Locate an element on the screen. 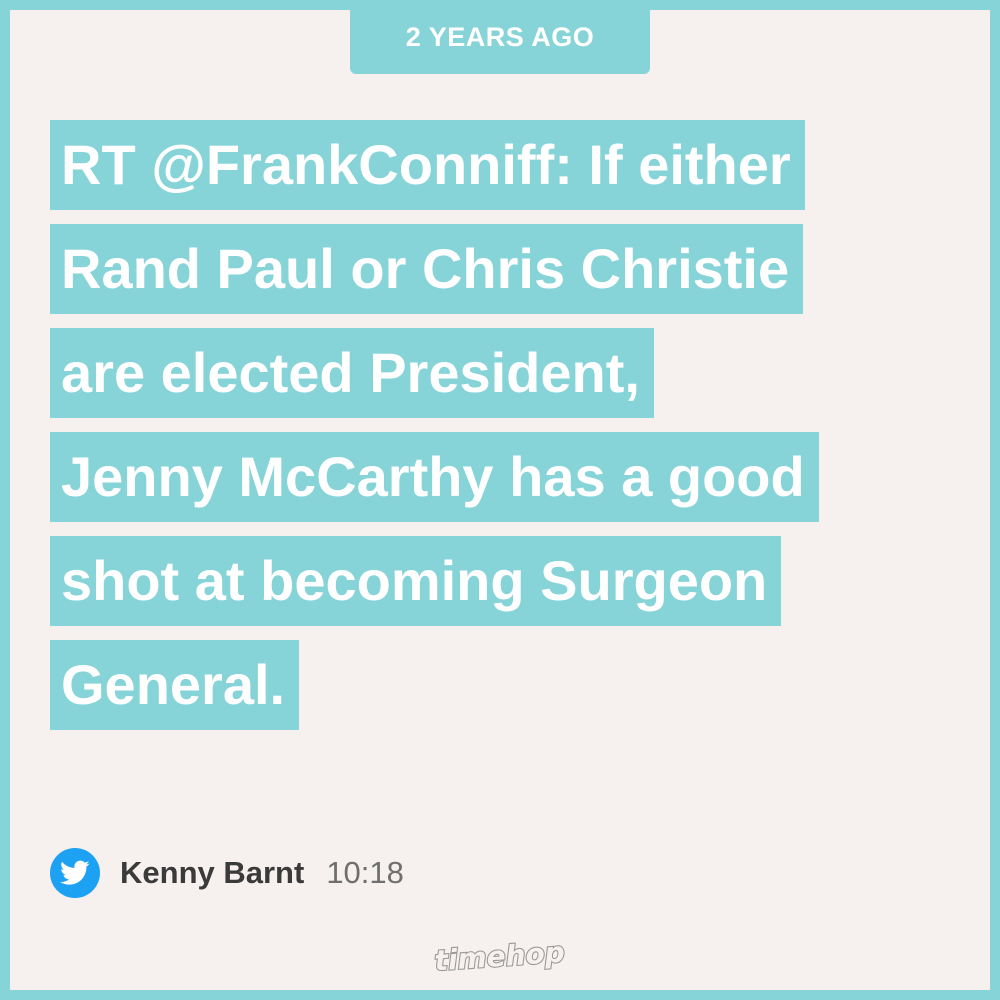  tweet-text-line: General. is located at coordinates (175, 685).